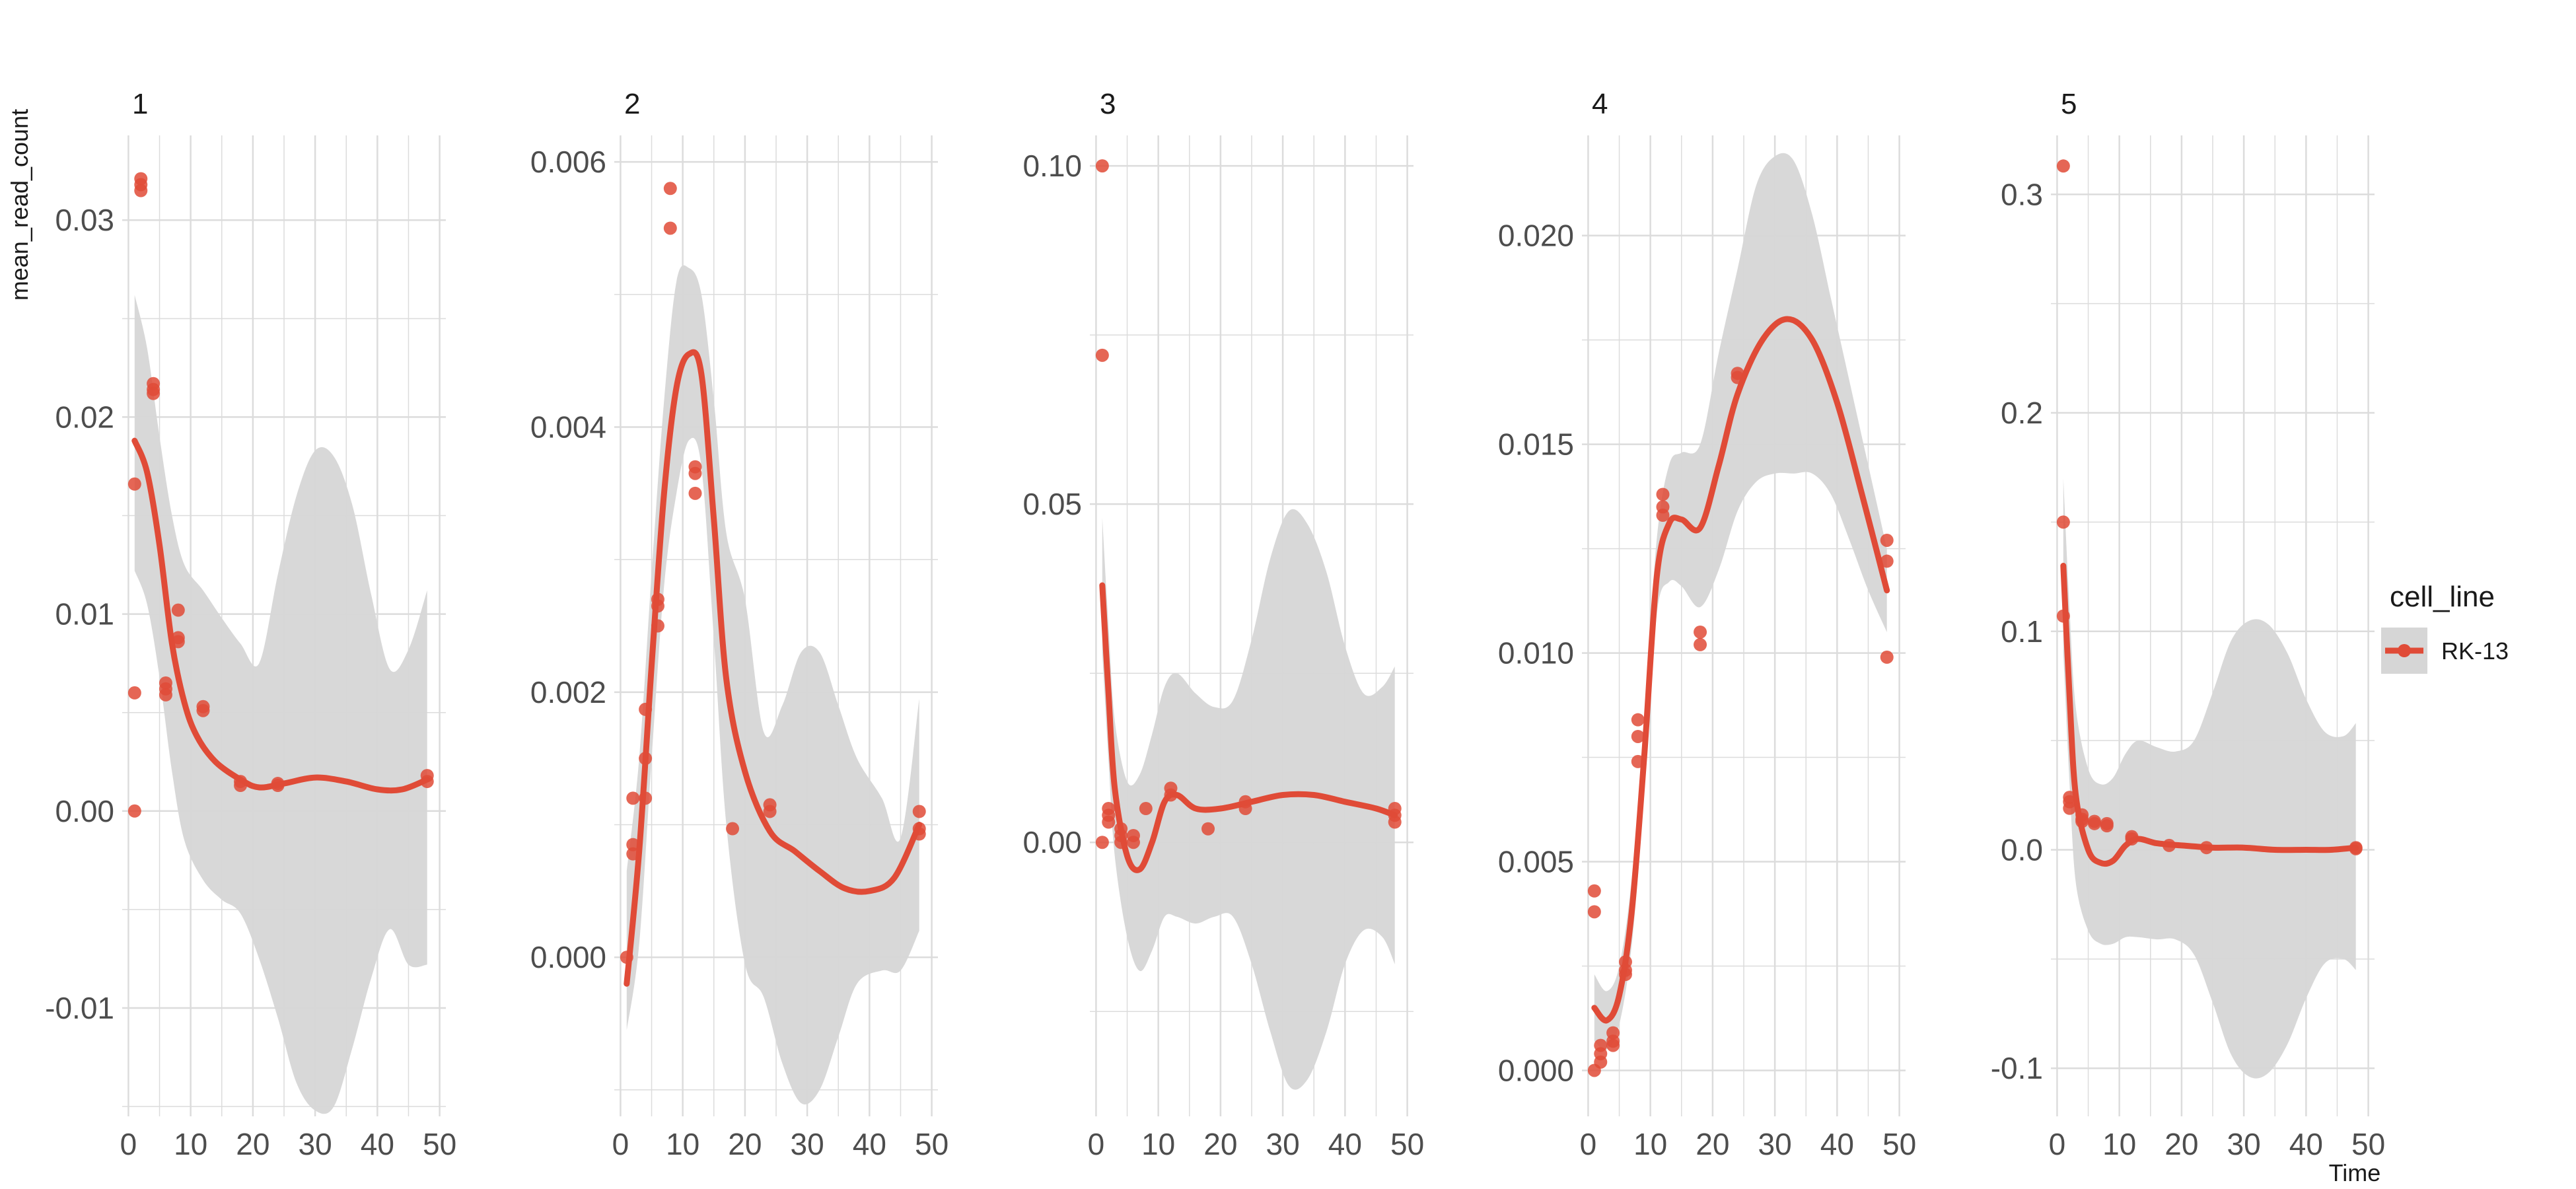 Image resolution: width=2576 pixels, height=1189 pixels. Describe the element at coordinates (2069, 104) in the screenshot. I see `facet-title: 5` at that location.